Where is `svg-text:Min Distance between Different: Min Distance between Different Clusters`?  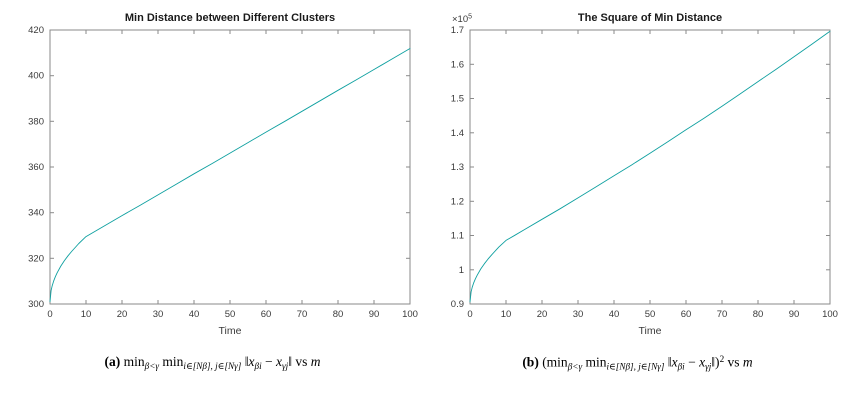
svg-text:Min Distance between Different: Min Distance between Different Clusters is located at coordinates (230, 18).